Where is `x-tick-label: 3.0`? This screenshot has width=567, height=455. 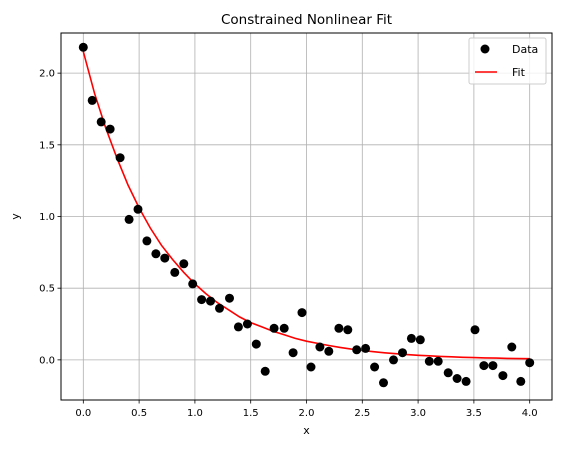 x-tick-label: 3.0 is located at coordinates (418, 413).